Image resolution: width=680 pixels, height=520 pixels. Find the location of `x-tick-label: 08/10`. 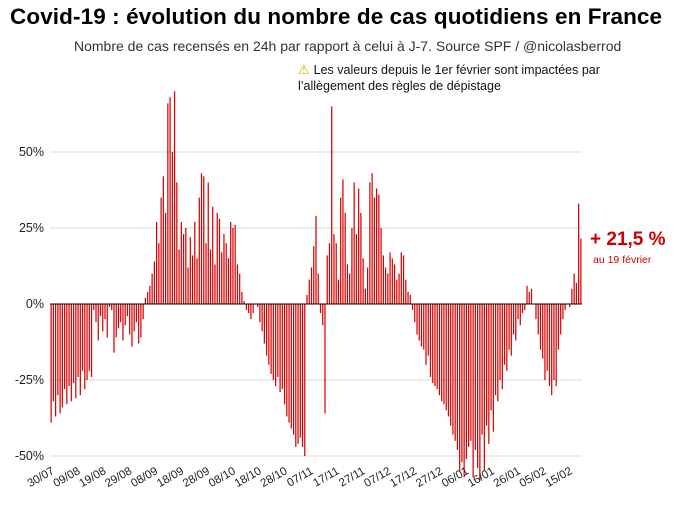

x-tick-label: 08/10 is located at coordinates (222, 477).